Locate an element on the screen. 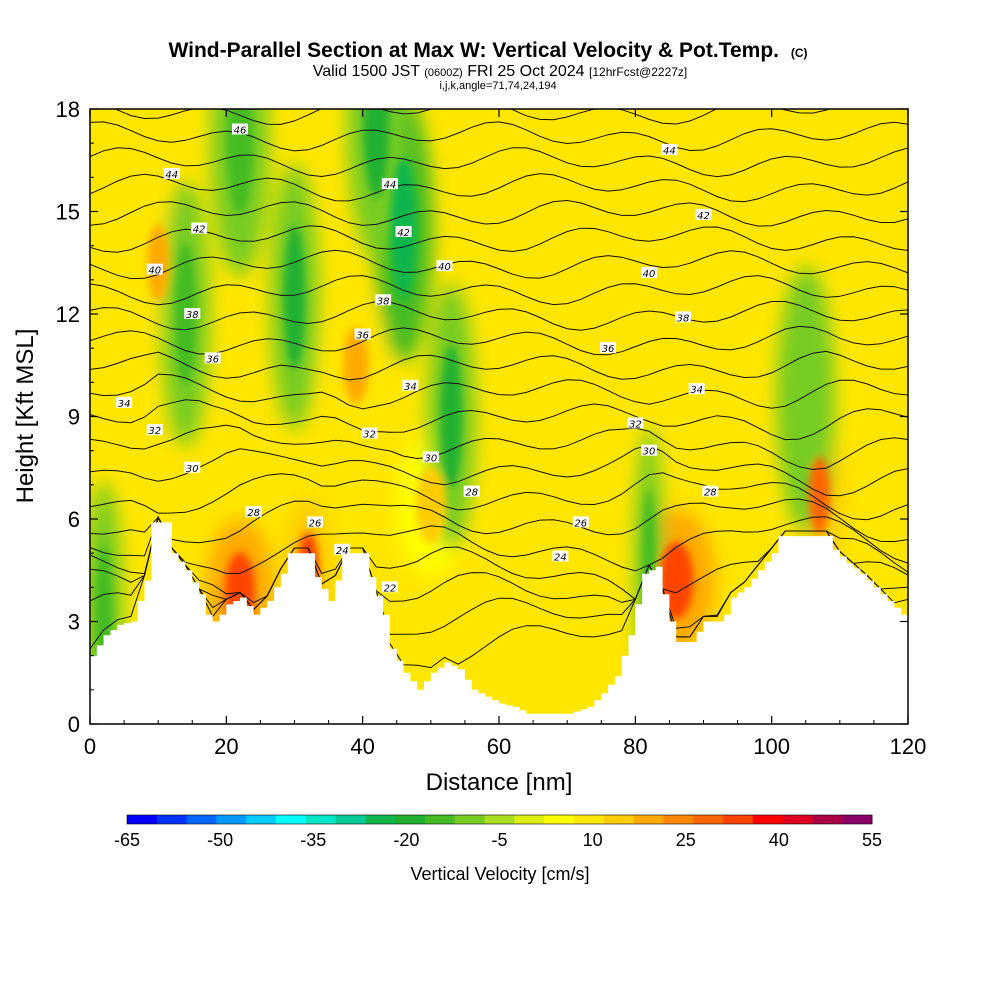 This screenshot has height=1000, width=1000. theta-label-text: 40 is located at coordinates (154, 271).